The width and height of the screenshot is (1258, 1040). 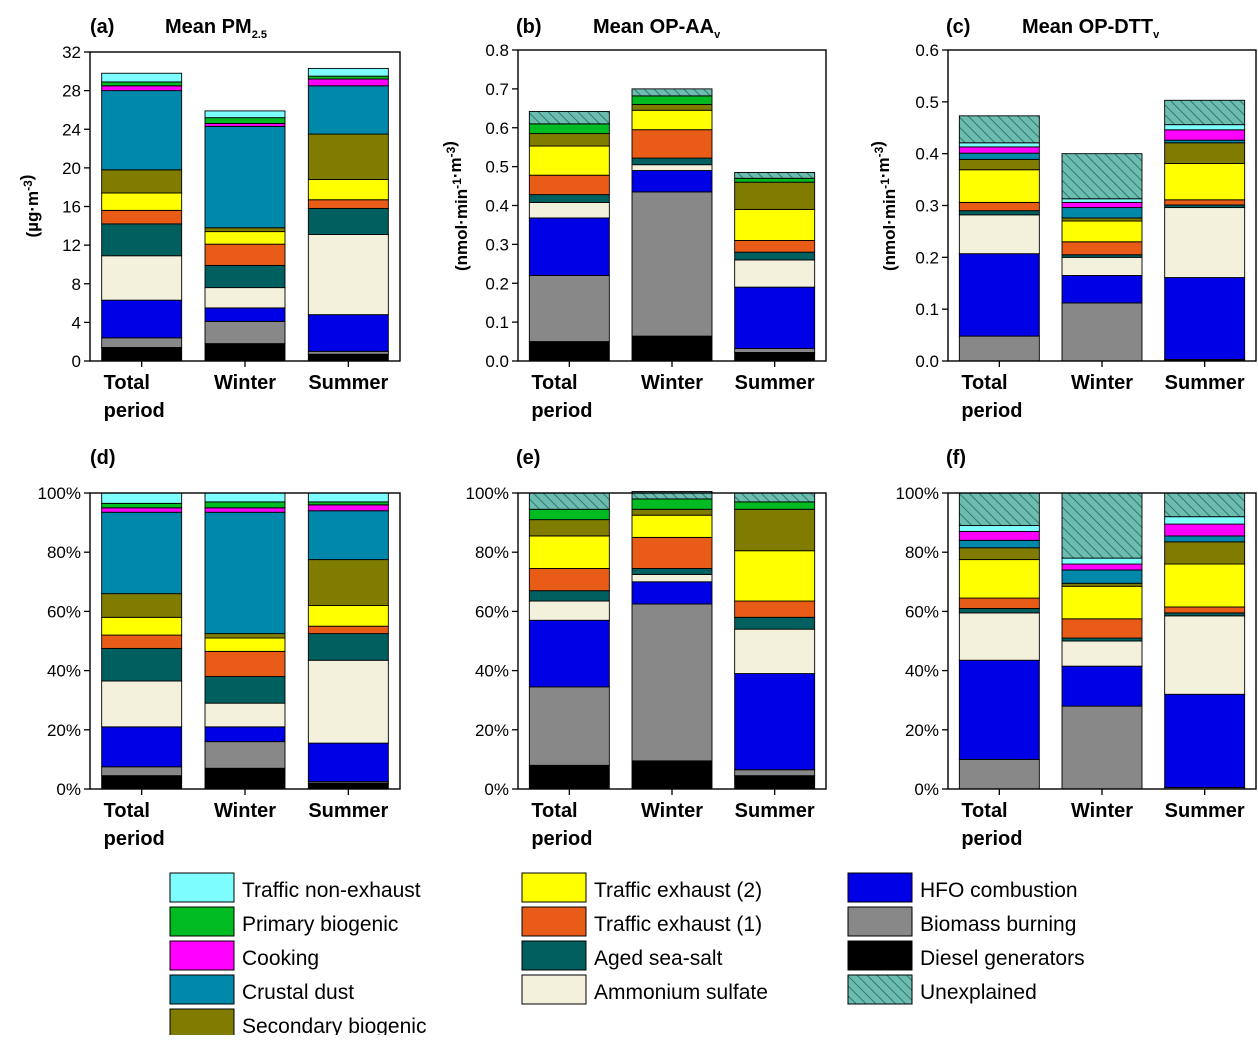 What do you see at coordinates (956, 458) in the screenshot?
I see `panel-label: (f)` at bounding box center [956, 458].